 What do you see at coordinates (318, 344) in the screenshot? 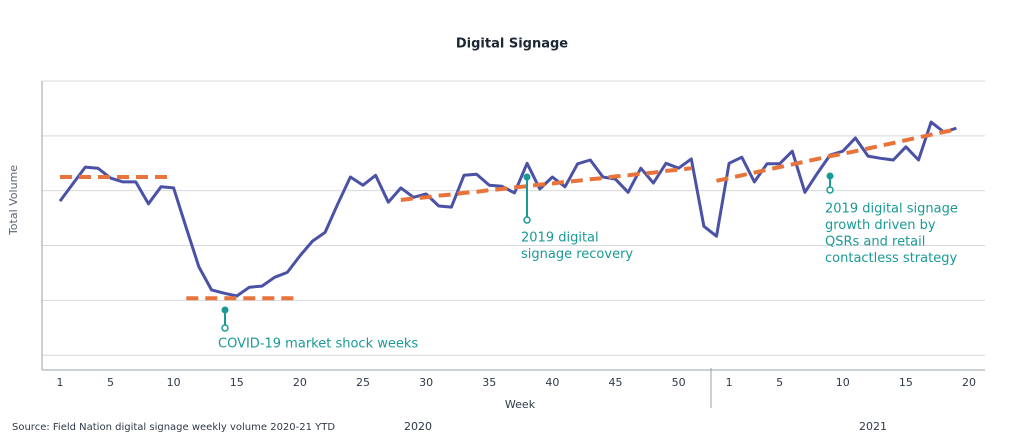
I see `annotation-text: COVID-19 market shock weeks` at bounding box center [318, 344].